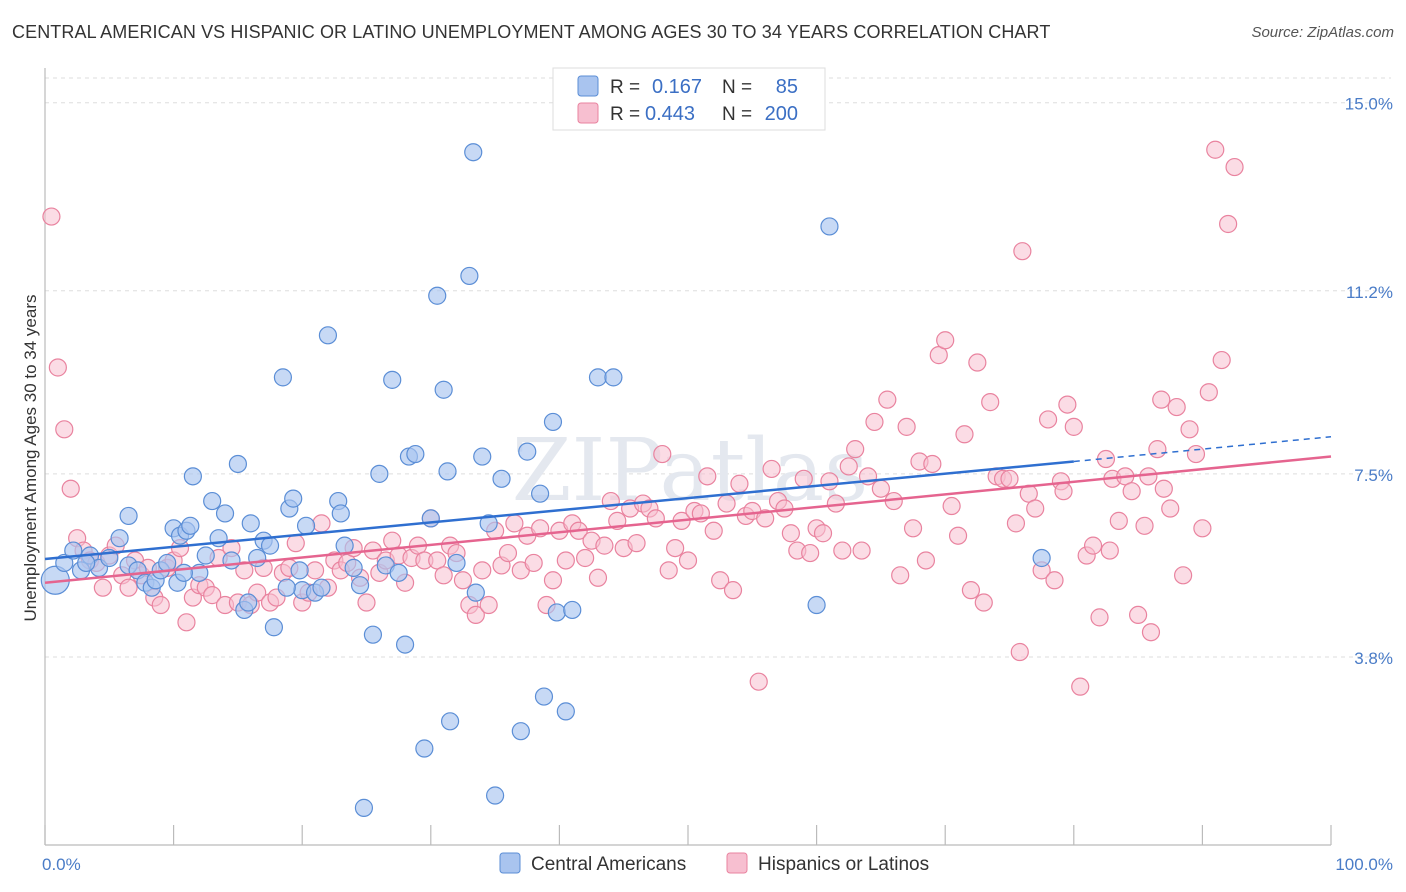 This screenshot has width=1406, height=892. I want to click on hispanics-trend-line, so click(688, 519).